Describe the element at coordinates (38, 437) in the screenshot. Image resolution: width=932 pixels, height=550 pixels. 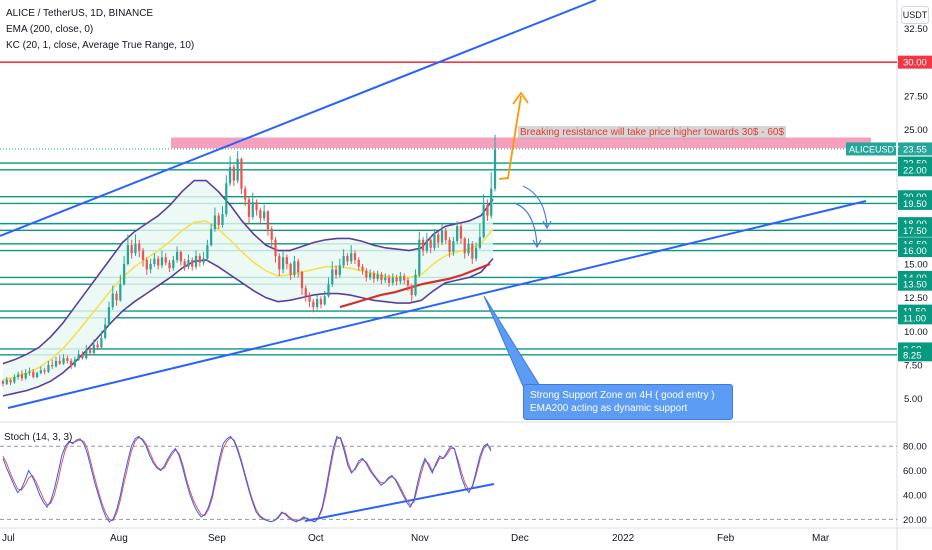
I see `stoch-legend: Stoch (14, 3, 3)` at that location.